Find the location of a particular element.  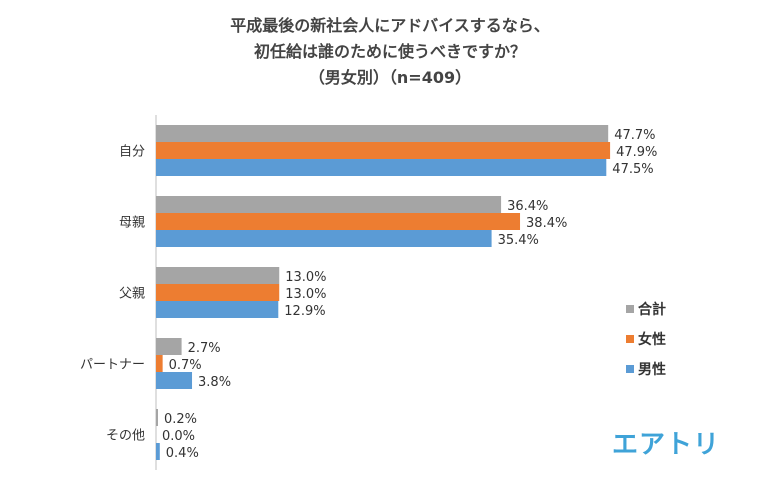

data-label: 0.4% is located at coordinates (182, 453).